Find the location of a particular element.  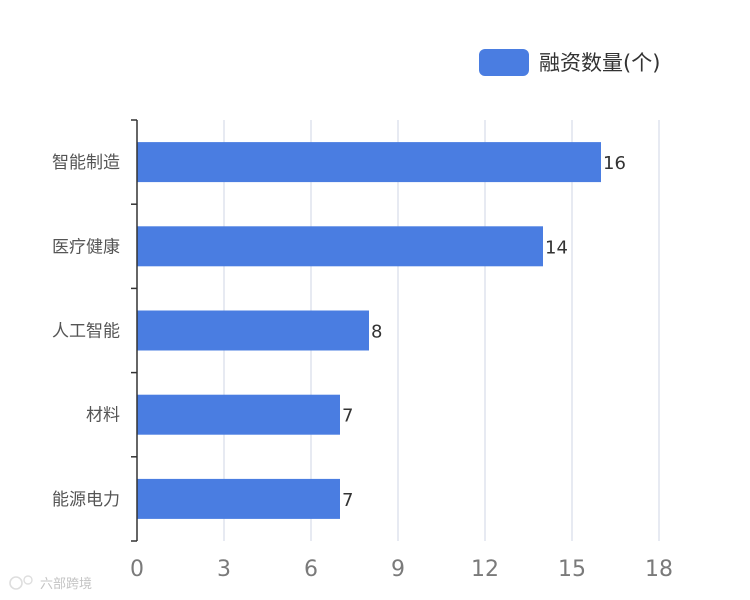

x-tick-label: 18 is located at coordinates (659, 569).